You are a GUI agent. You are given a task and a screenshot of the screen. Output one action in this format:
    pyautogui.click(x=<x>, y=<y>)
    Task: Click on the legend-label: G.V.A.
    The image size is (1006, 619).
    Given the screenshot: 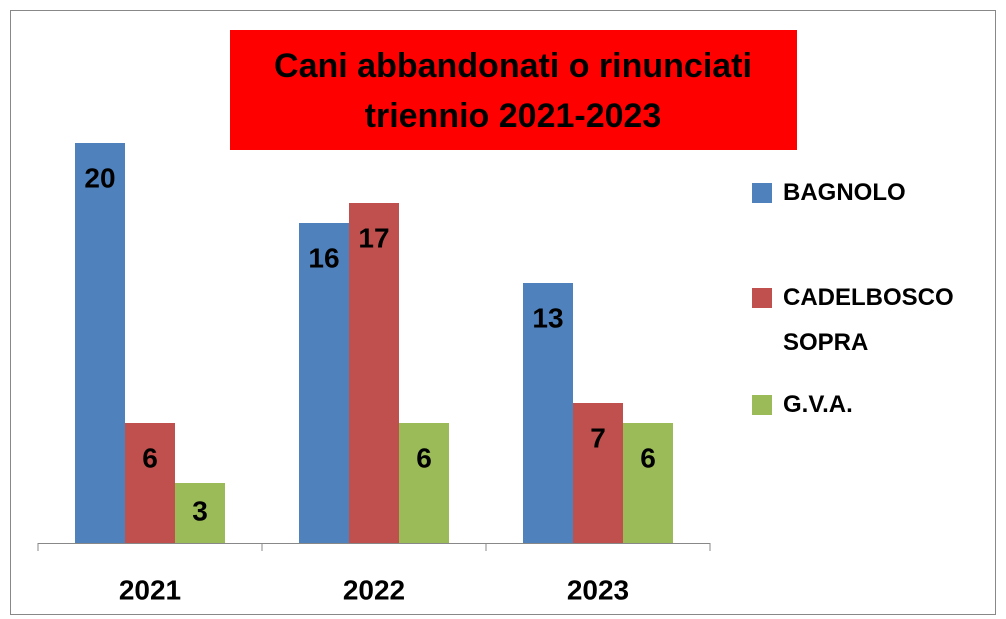 What is the action you would take?
    pyautogui.click(x=818, y=404)
    